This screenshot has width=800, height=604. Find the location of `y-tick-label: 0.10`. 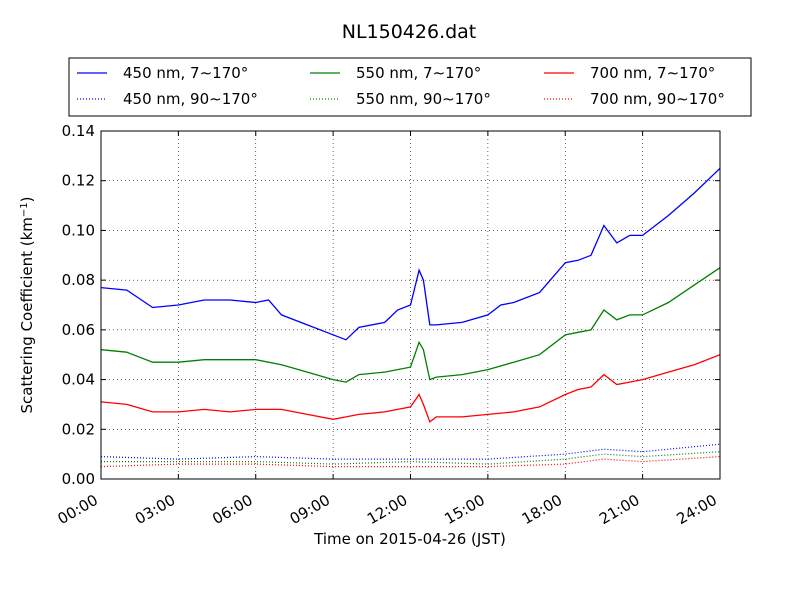

y-tick-label: 0.10 is located at coordinates (78, 230).